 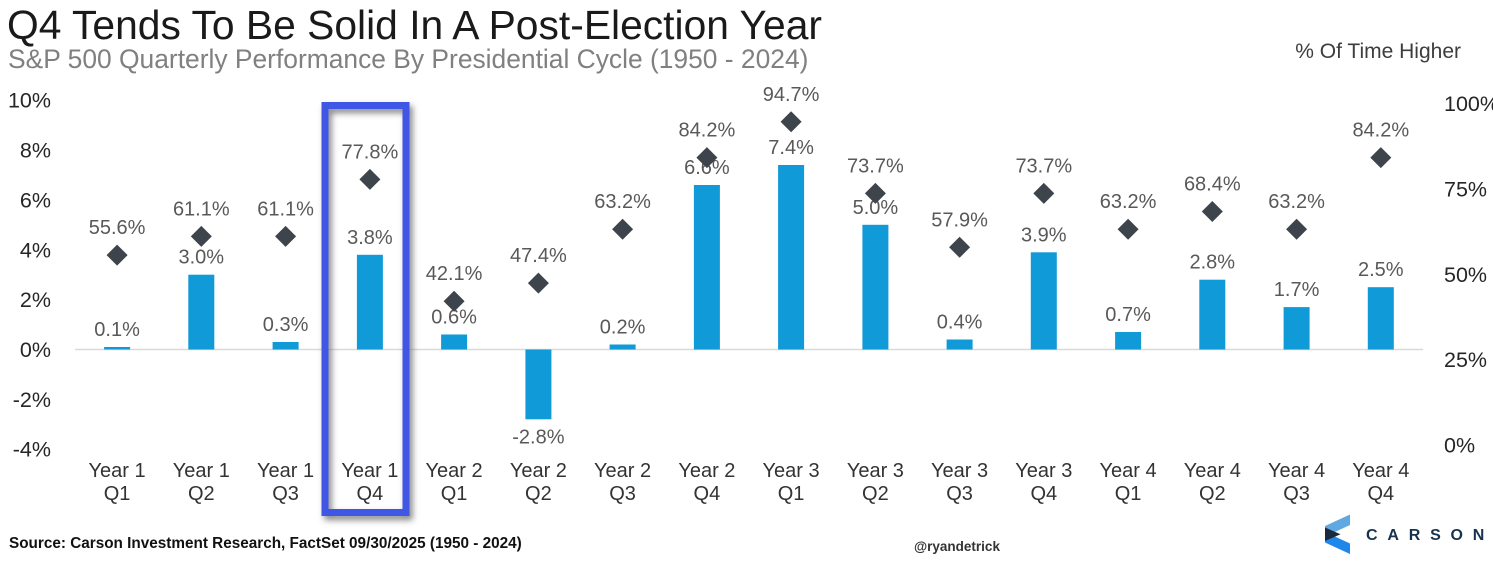 What do you see at coordinates (286, 325) in the screenshot?
I see `svg-text: 0.3%` at bounding box center [286, 325].